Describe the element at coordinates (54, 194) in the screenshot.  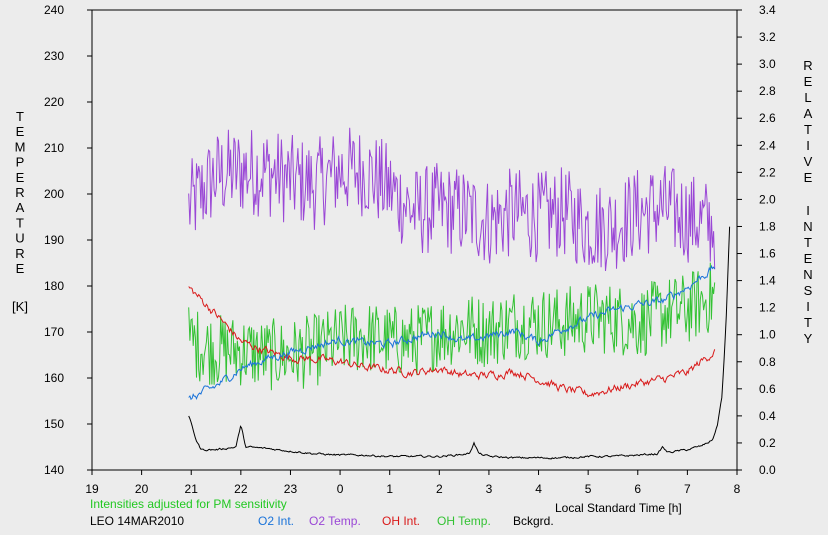
I see `left-tick-label: 200` at that location.